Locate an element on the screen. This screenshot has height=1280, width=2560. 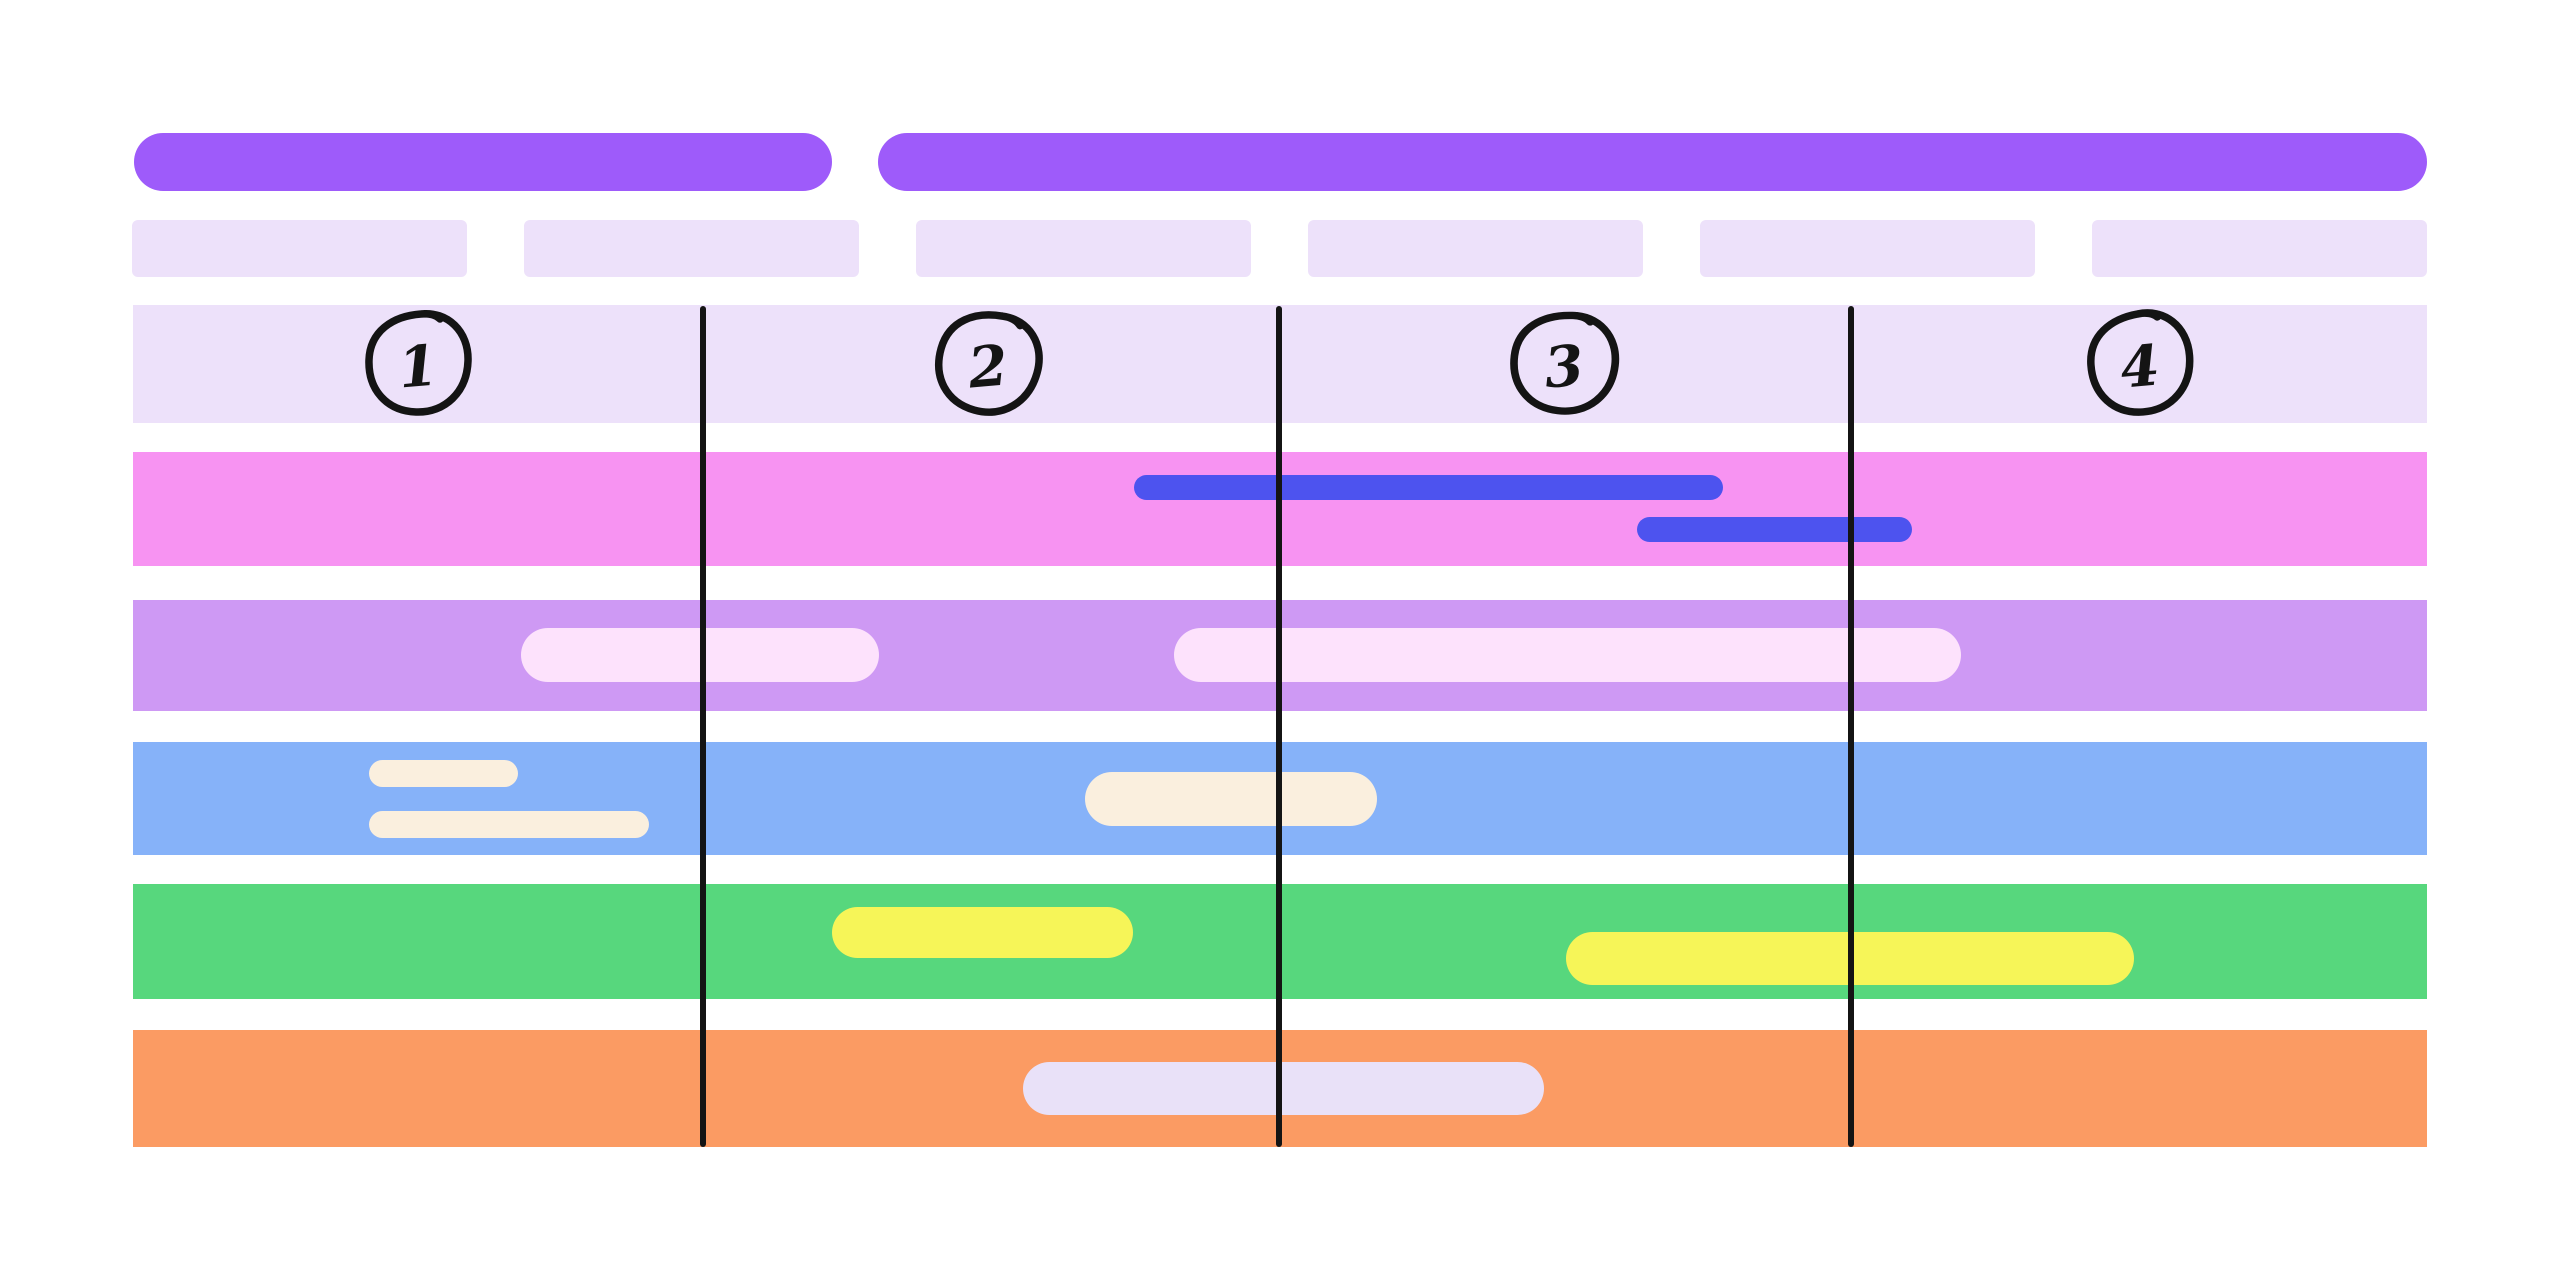
phase-marker-1: 1 is located at coordinates (418, 363).